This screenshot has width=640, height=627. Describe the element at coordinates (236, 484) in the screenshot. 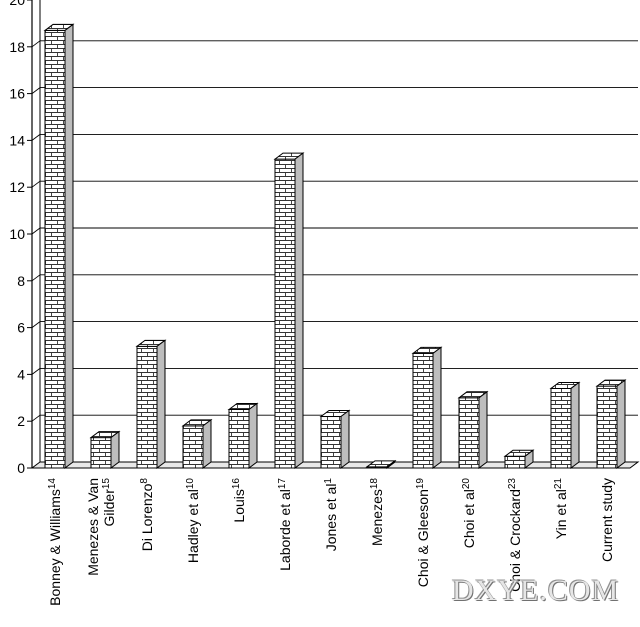

I see `reference-superscript: 16` at that location.